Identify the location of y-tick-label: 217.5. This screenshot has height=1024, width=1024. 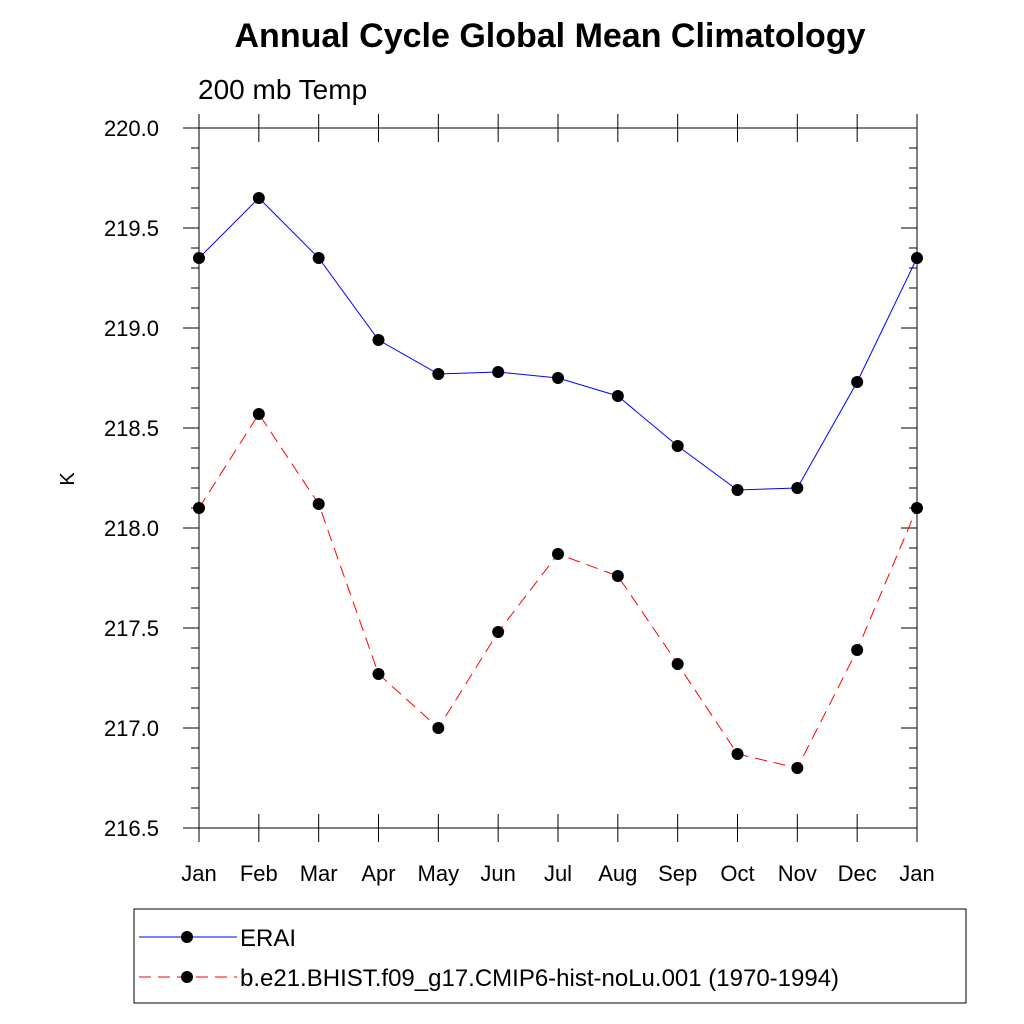
(131, 628).